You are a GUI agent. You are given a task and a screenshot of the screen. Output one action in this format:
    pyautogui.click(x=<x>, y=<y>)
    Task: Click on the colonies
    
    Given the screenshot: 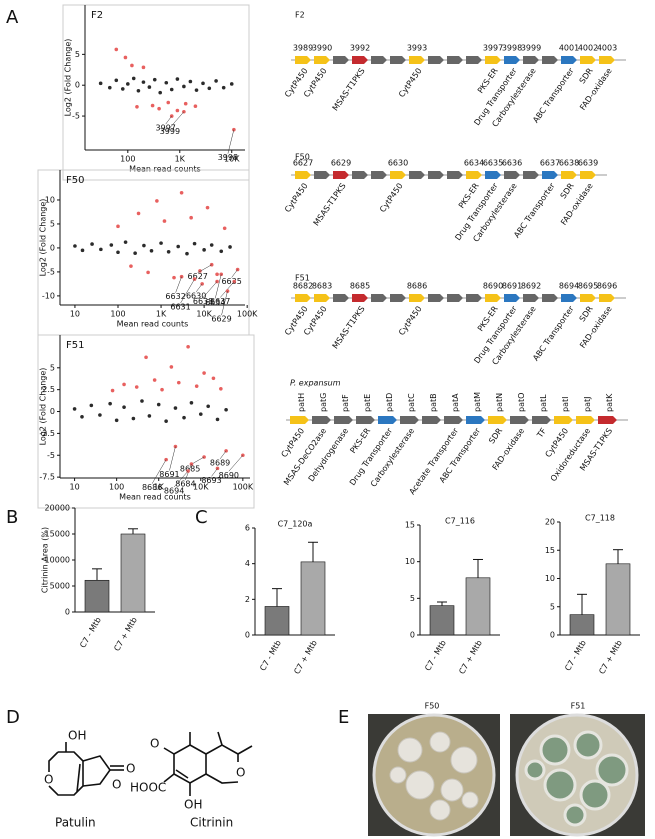 What is the action you would take?
    pyautogui.click(x=434, y=776)
    